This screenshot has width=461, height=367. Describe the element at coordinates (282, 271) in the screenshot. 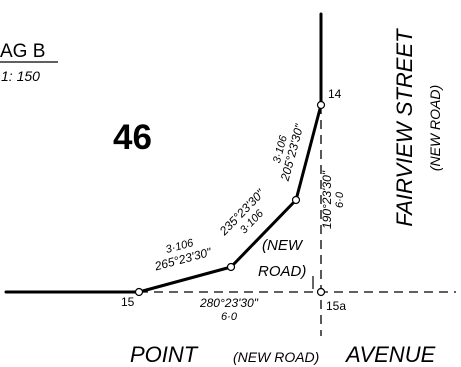

I see `new-road-label-line2: ROAD)` at that location.